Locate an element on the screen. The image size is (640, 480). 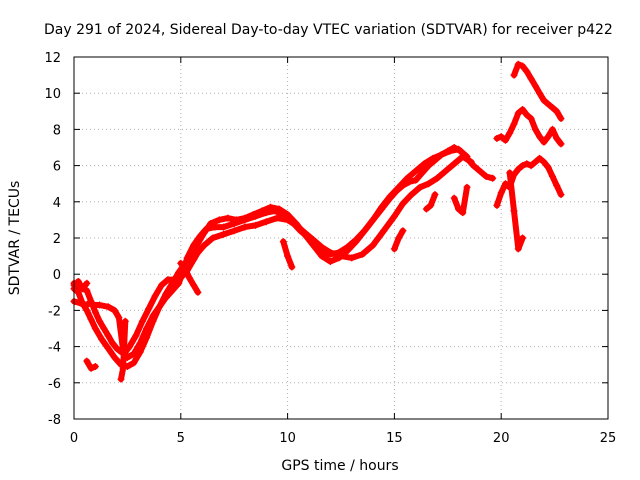
series-track-m is located at coordinates (529, 126).